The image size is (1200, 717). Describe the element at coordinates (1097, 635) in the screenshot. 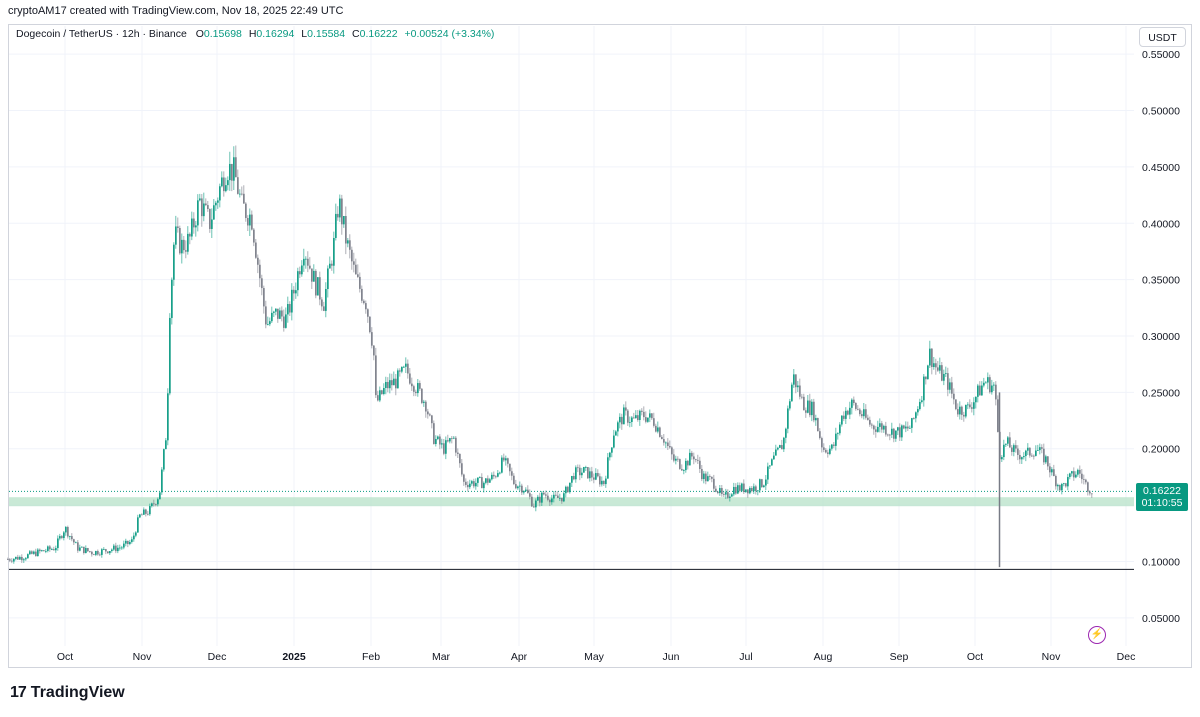

I see `lightning-icon: ⚡` at that location.